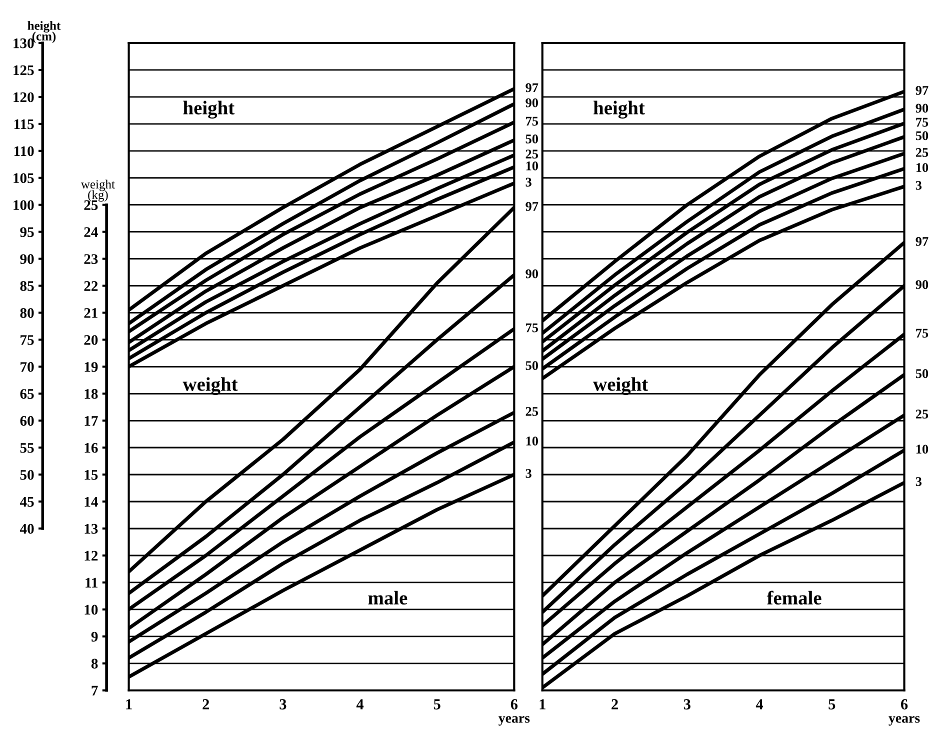 Image resolution: width=940 pixels, height=729 pixels. I want to click on y2-tick-label: 24, so click(91, 232).